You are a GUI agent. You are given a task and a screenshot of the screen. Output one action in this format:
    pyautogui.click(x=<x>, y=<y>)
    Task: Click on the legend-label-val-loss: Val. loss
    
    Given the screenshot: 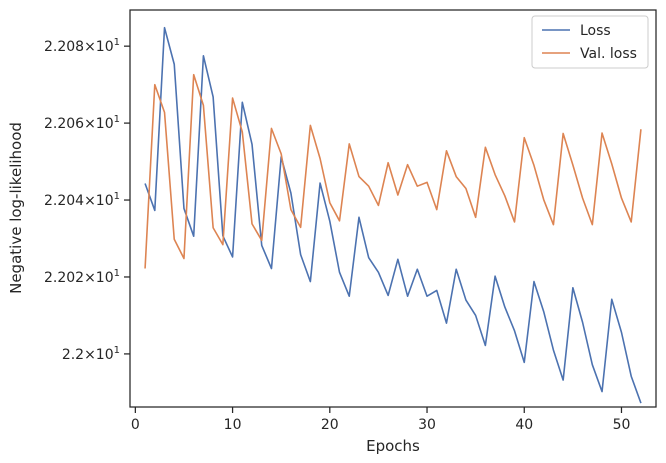 What is the action you would take?
    pyautogui.click(x=608, y=54)
    